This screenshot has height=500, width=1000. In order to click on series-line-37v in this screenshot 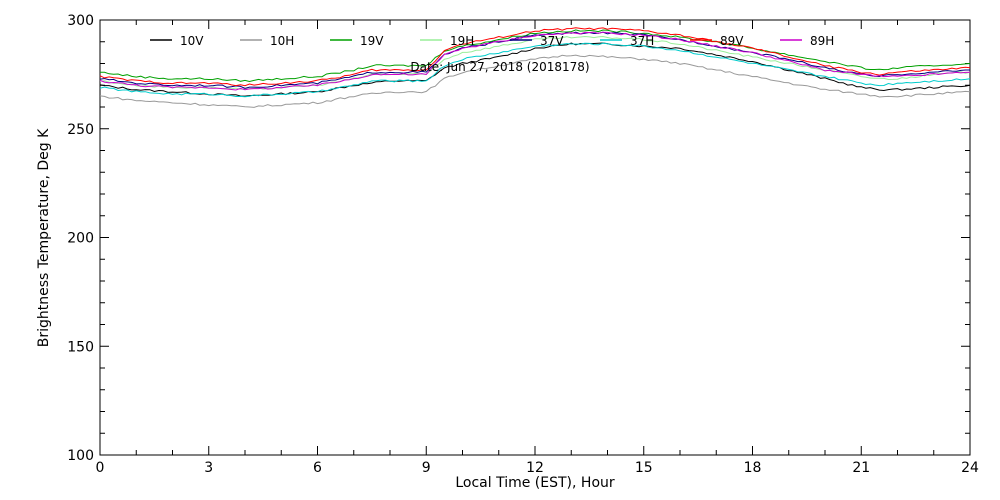, I will do `click(534, 60)`.